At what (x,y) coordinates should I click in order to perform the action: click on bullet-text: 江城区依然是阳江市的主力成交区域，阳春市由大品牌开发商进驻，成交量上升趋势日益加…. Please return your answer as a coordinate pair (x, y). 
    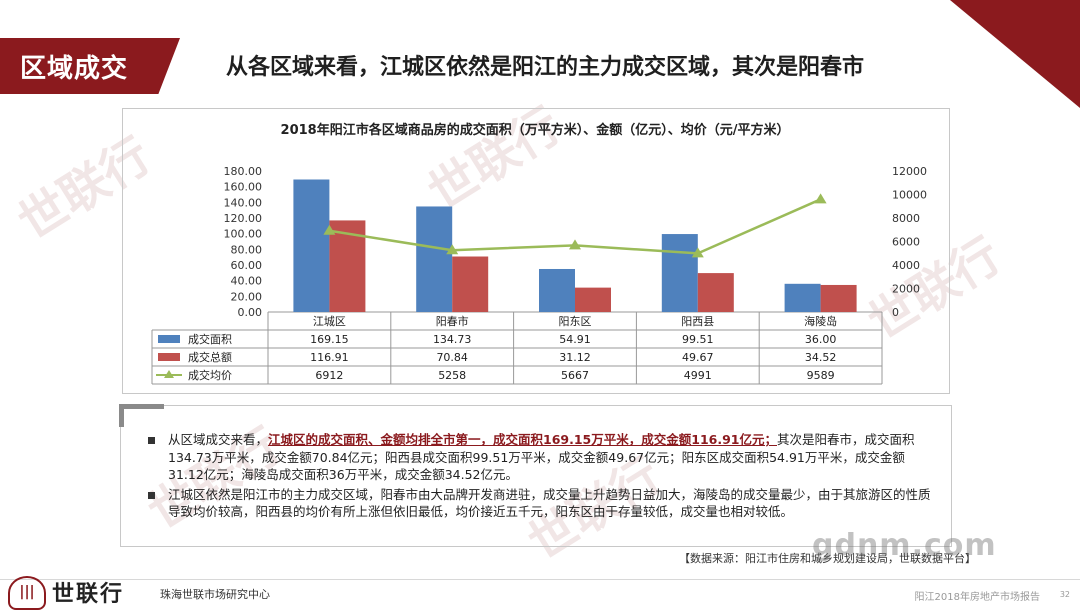
    Looking at the image, I should click on (549, 503).